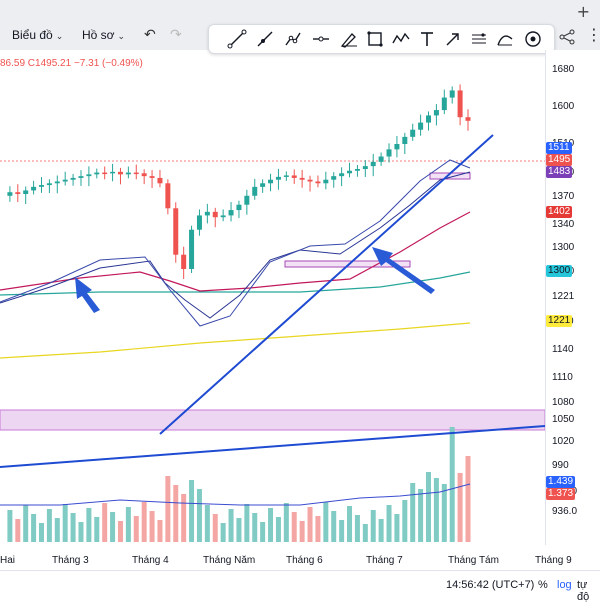  I want to click on y-tick-label: 1110, so click(562, 377).